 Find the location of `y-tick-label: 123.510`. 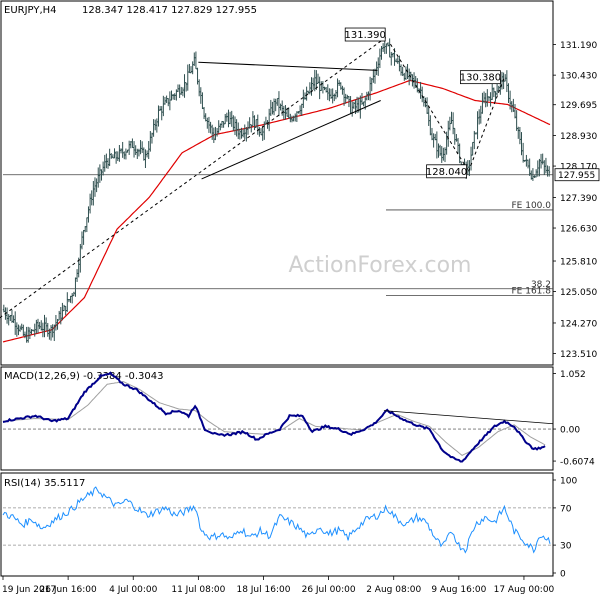

y-tick-label: 123.510 is located at coordinates (578, 355).